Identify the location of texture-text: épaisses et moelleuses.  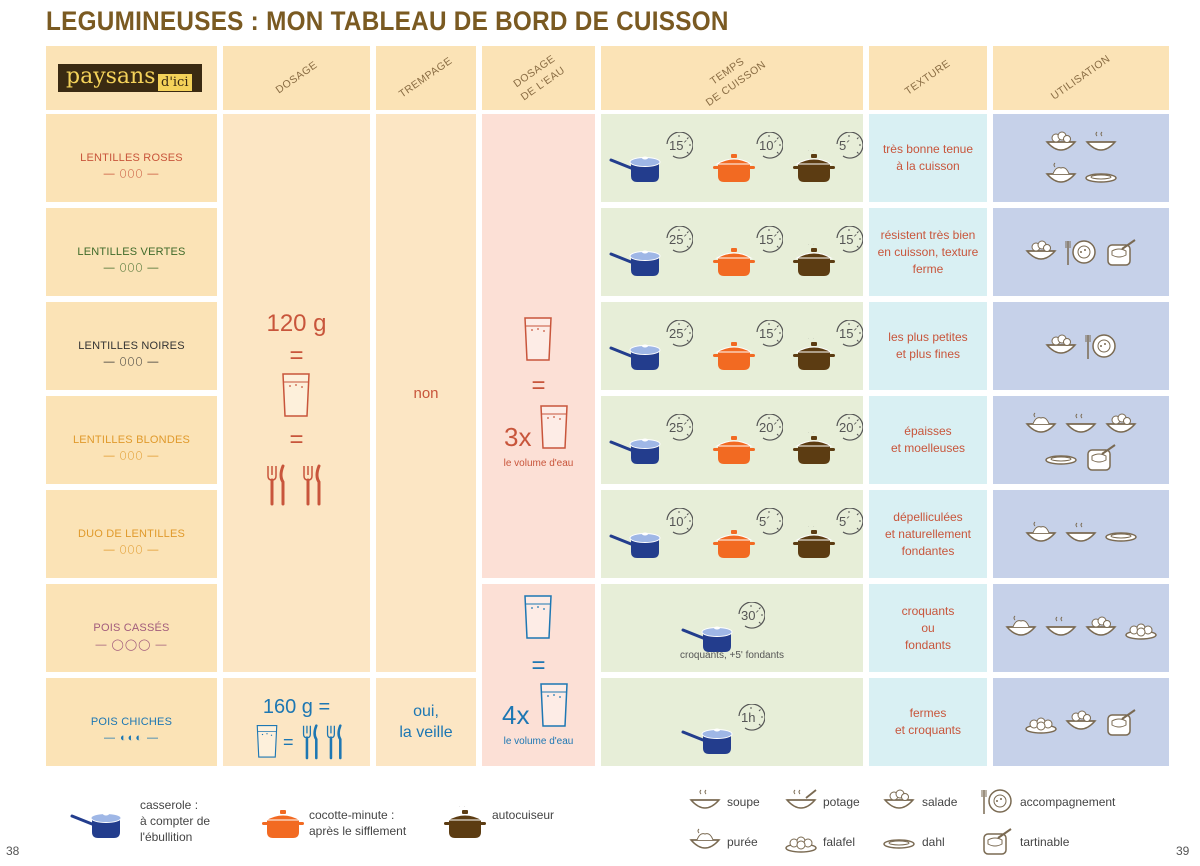
(928, 439).